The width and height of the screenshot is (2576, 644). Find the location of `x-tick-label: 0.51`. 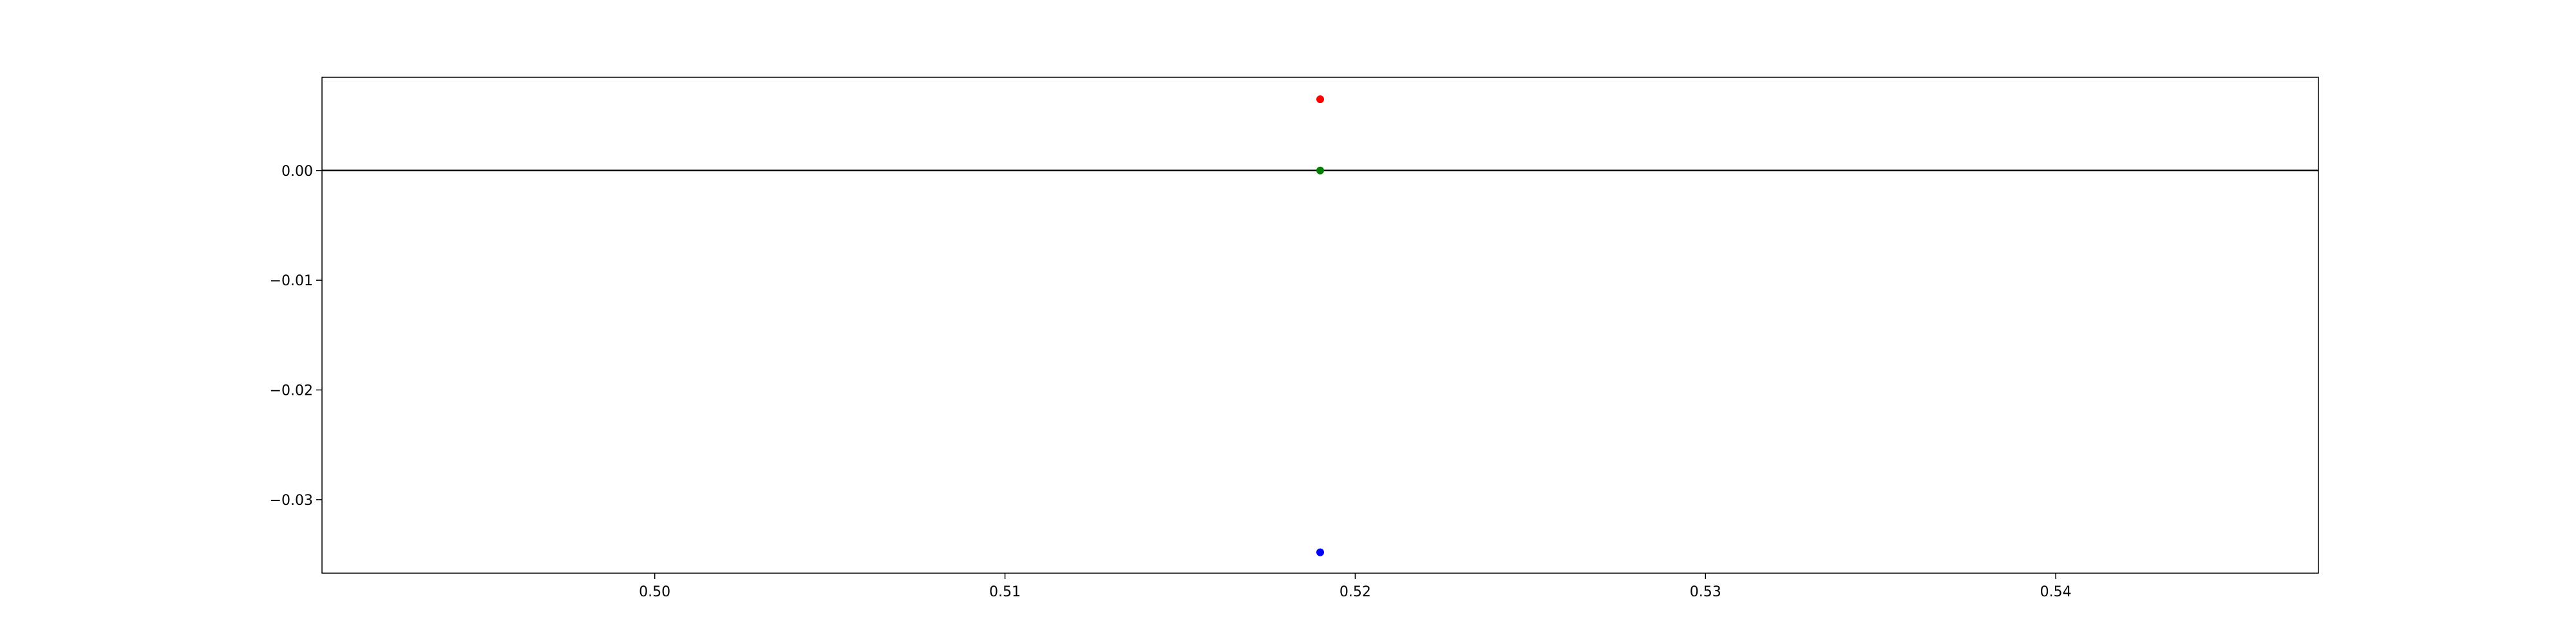

x-tick-label: 0.51 is located at coordinates (1005, 592).